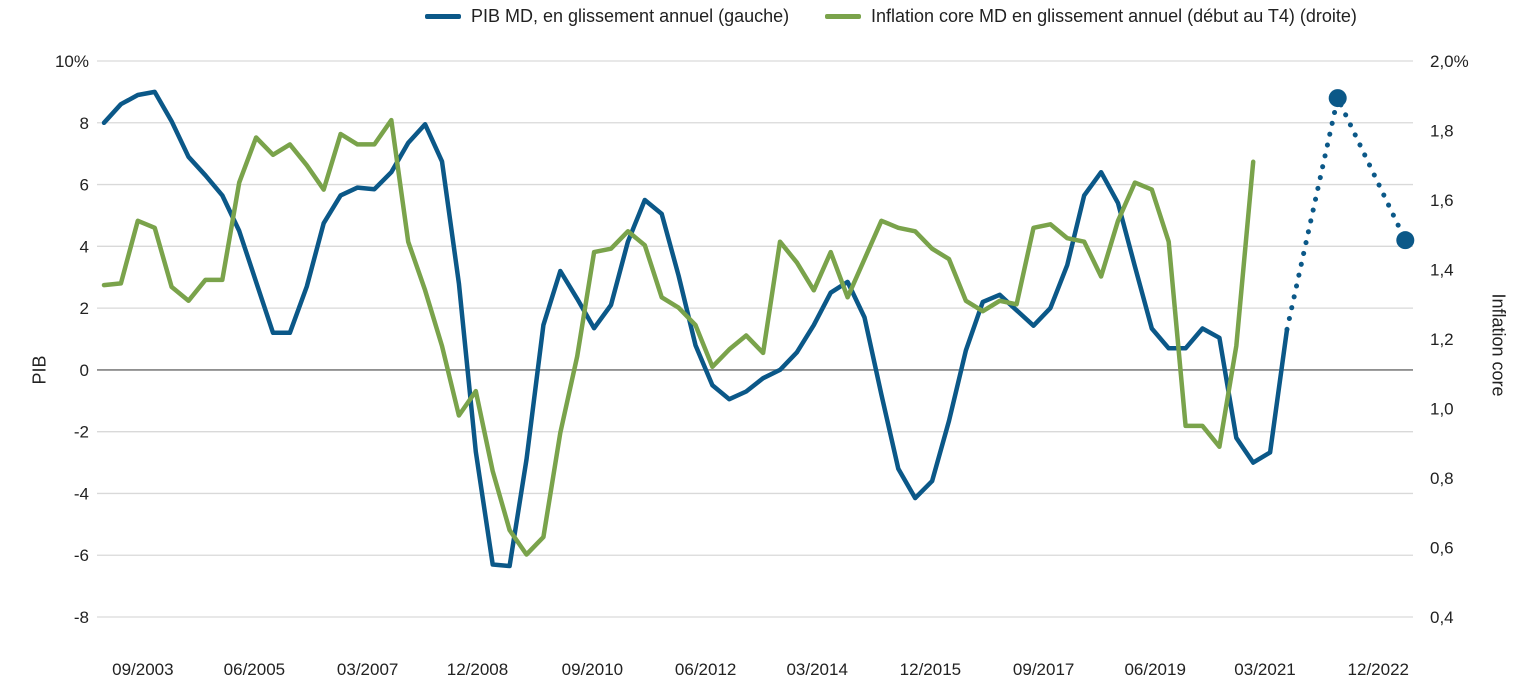 The height and width of the screenshot is (697, 1533). What do you see at coordinates (1442, 200) in the screenshot?
I see `y-right-tick-label: 1,6` at bounding box center [1442, 200].